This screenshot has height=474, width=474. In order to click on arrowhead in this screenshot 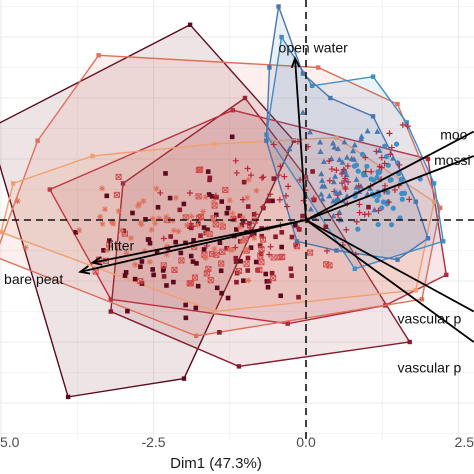, I will do `click(295, 62)`.